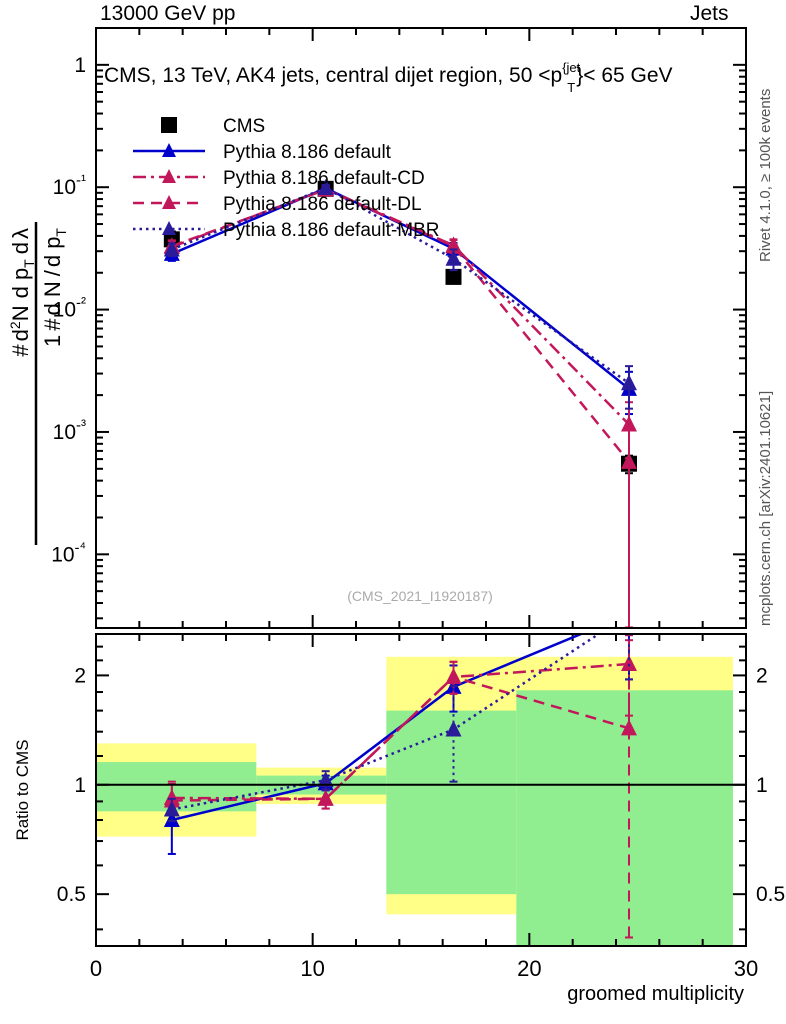 The image size is (786, 1024). What do you see at coordinates (765, 175) in the screenshot?
I see `rivet-version-label: Rivet 4.1.0, ≥ 100k events` at bounding box center [765, 175].